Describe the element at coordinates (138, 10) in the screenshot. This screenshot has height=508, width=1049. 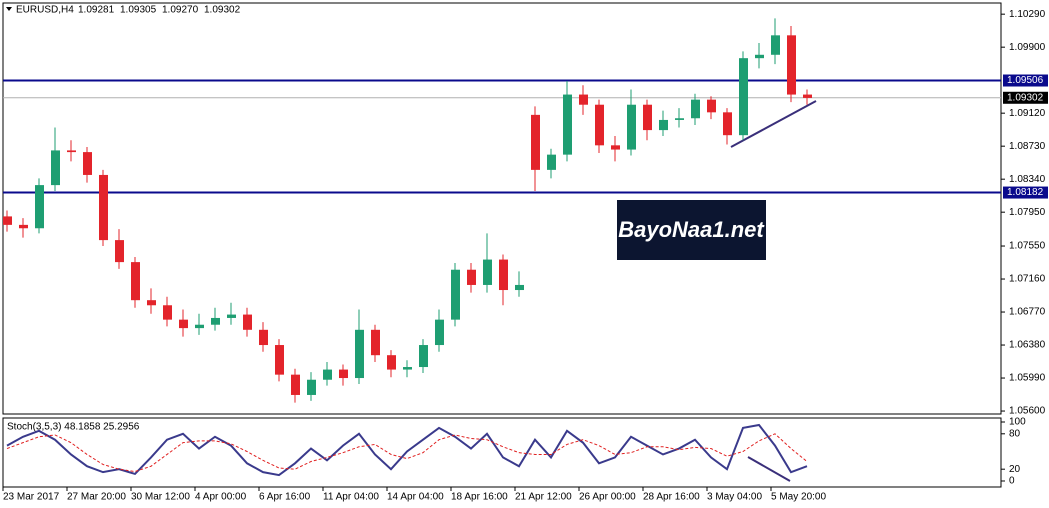
I see `quote-high: 1.09305` at that location.